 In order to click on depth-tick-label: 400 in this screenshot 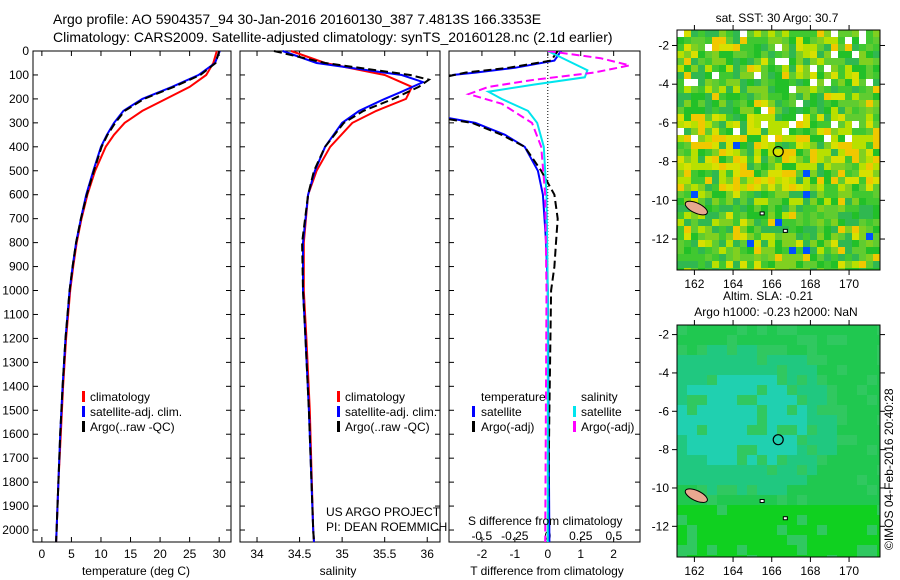, I will do `click(19, 147)`.